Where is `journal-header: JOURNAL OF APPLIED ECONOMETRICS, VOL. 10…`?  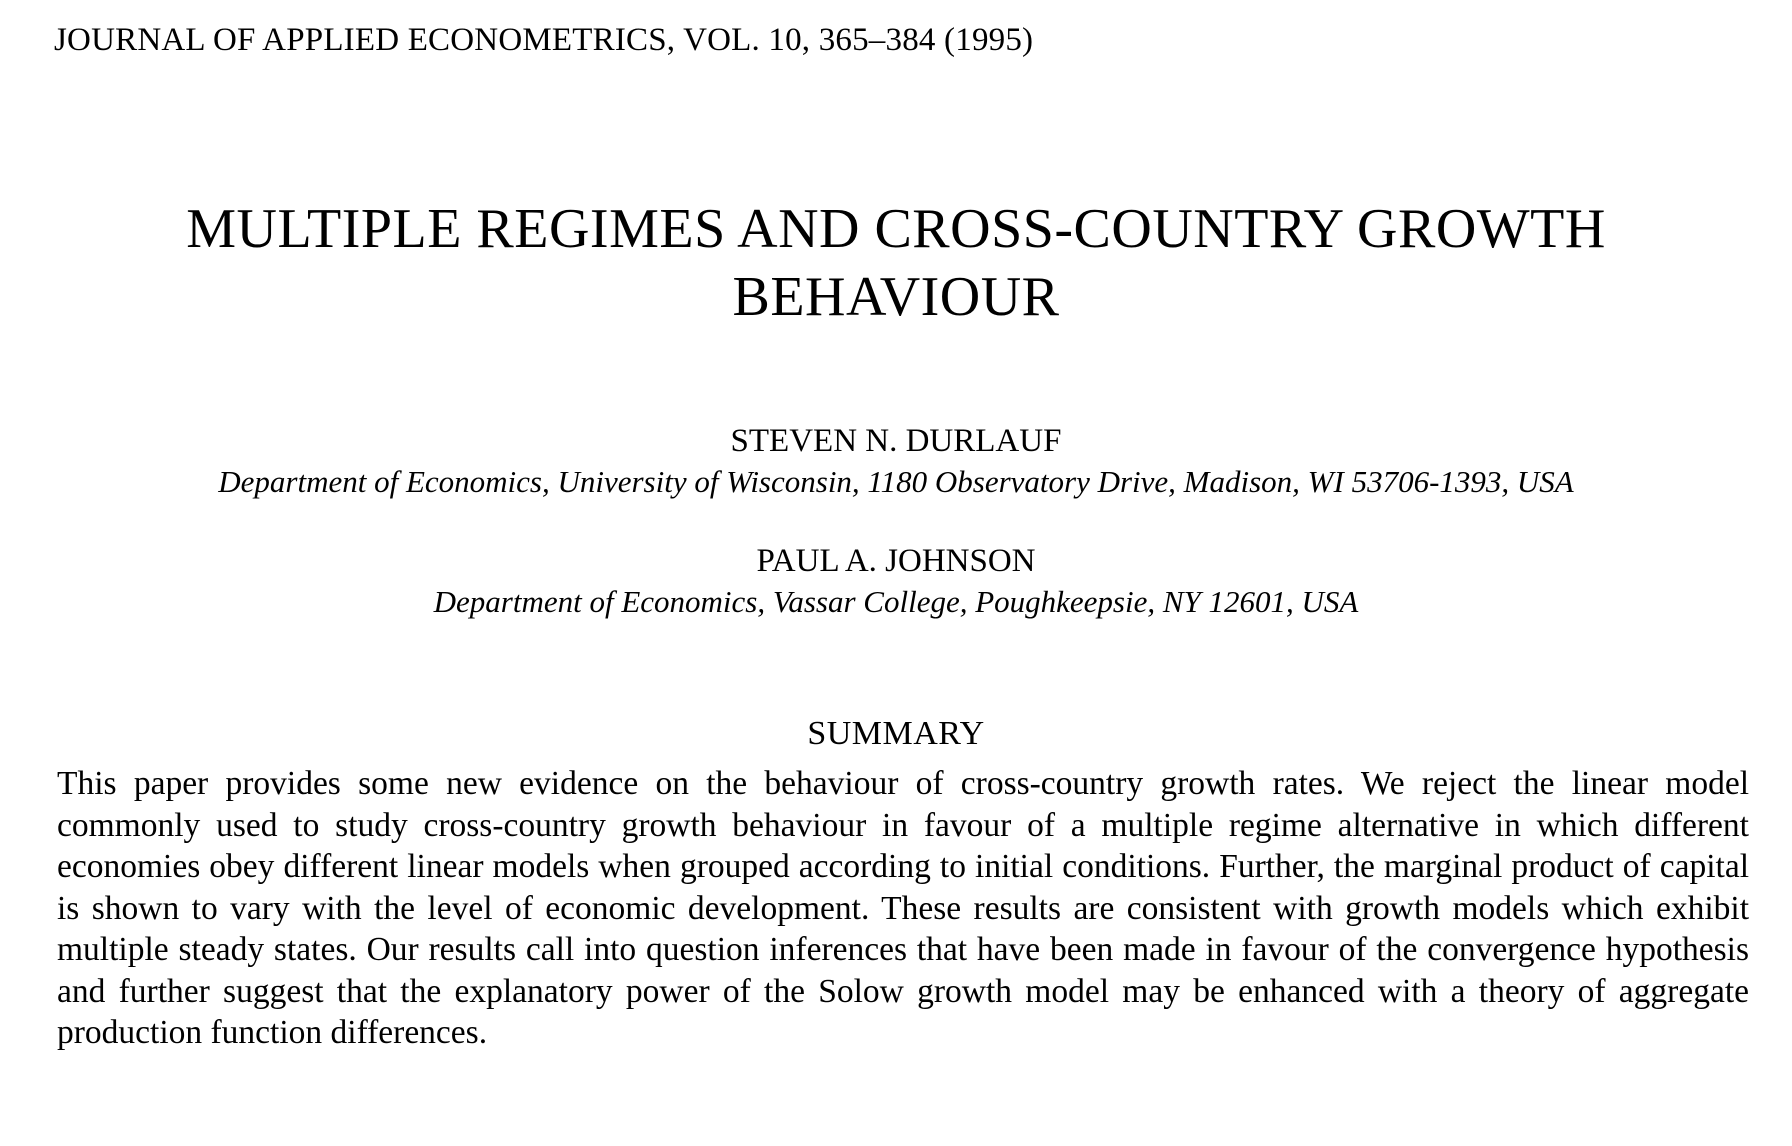 journal-header: JOURNAL OF APPLIED ECONOMETRICS, VOL. 10… is located at coordinates (544, 40).